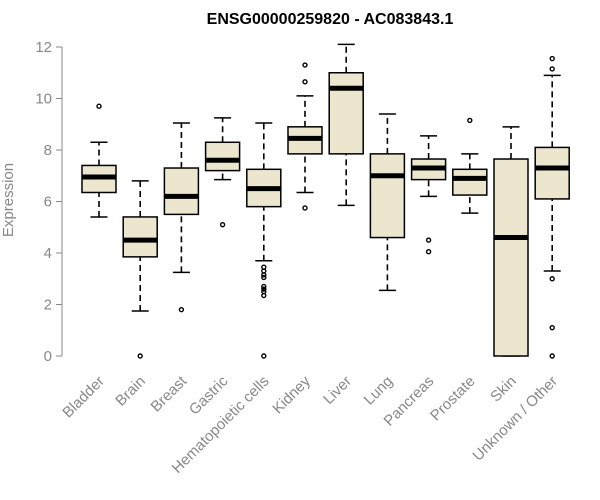  Describe the element at coordinates (453, 399) in the screenshot. I see `x-tick-label: Prostate` at that location.